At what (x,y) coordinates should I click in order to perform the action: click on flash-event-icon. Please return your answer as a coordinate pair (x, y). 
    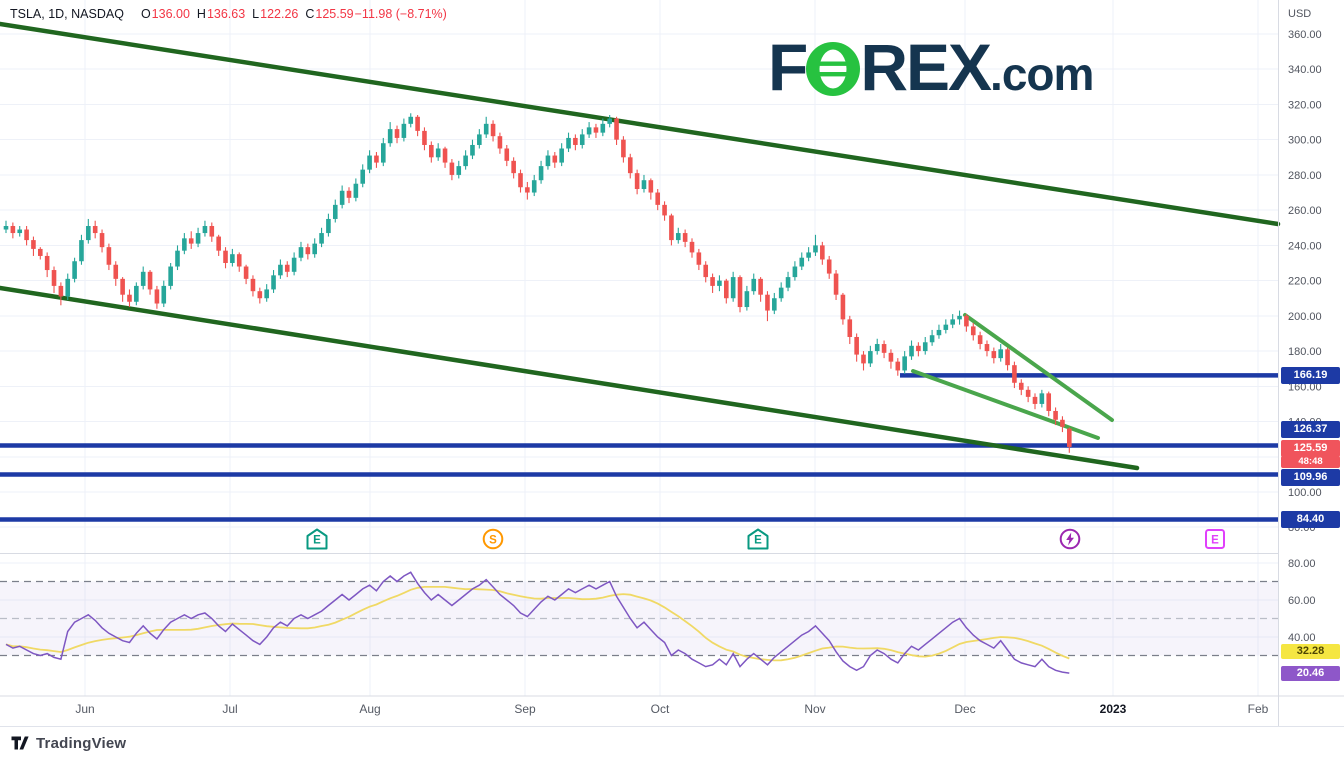
    Looking at the image, I should click on (1070, 539).